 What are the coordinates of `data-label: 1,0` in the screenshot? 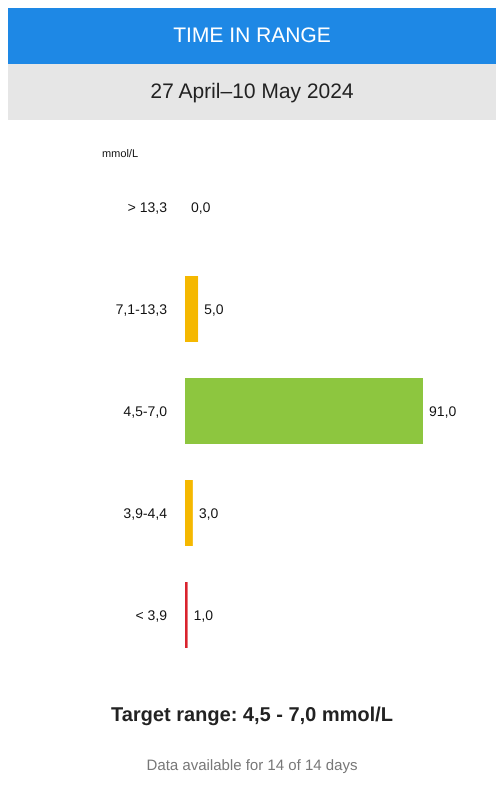 It's located at (204, 615).